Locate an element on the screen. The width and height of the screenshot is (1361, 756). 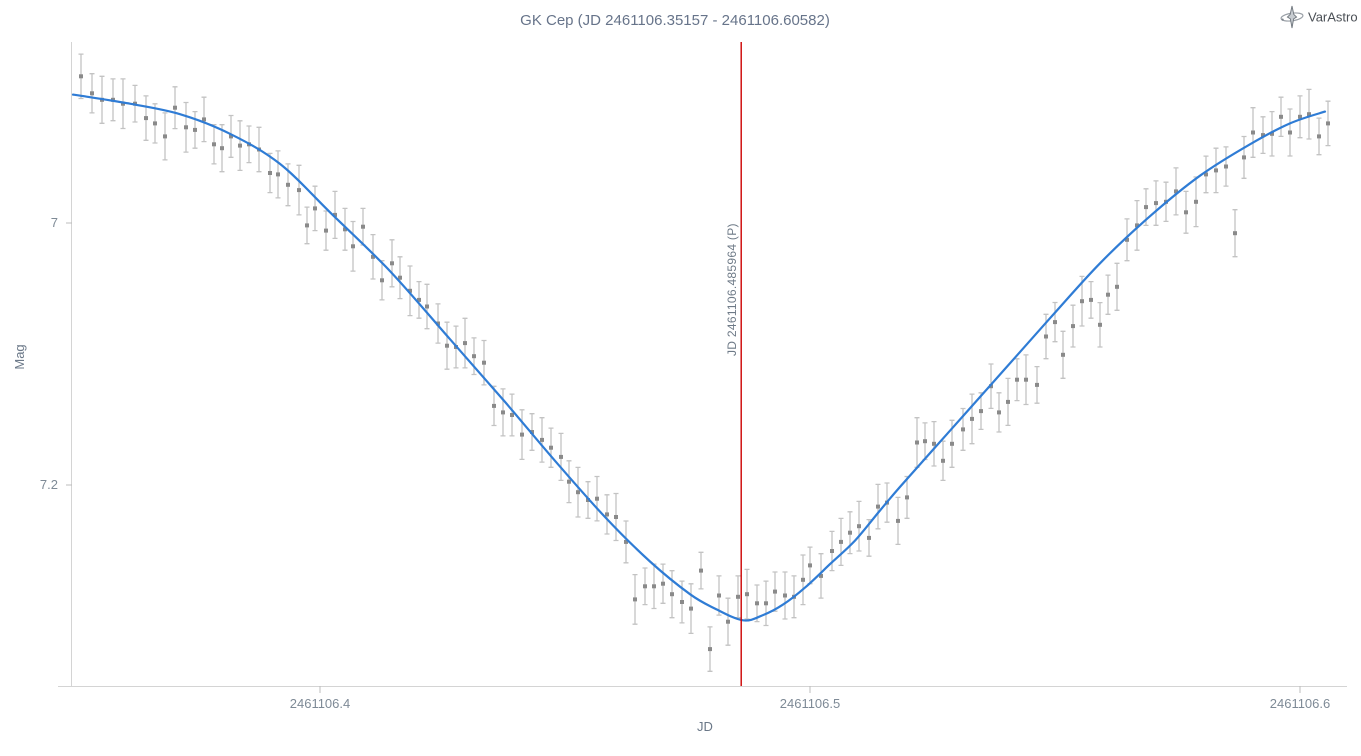
x-tick-label: 2461106.6 is located at coordinates (1300, 703).